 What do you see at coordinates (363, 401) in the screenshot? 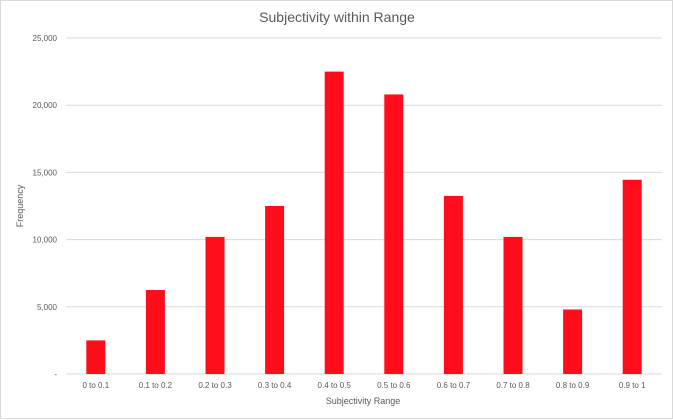
I see `x-axis-label: Subjectivity Range` at bounding box center [363, 401].